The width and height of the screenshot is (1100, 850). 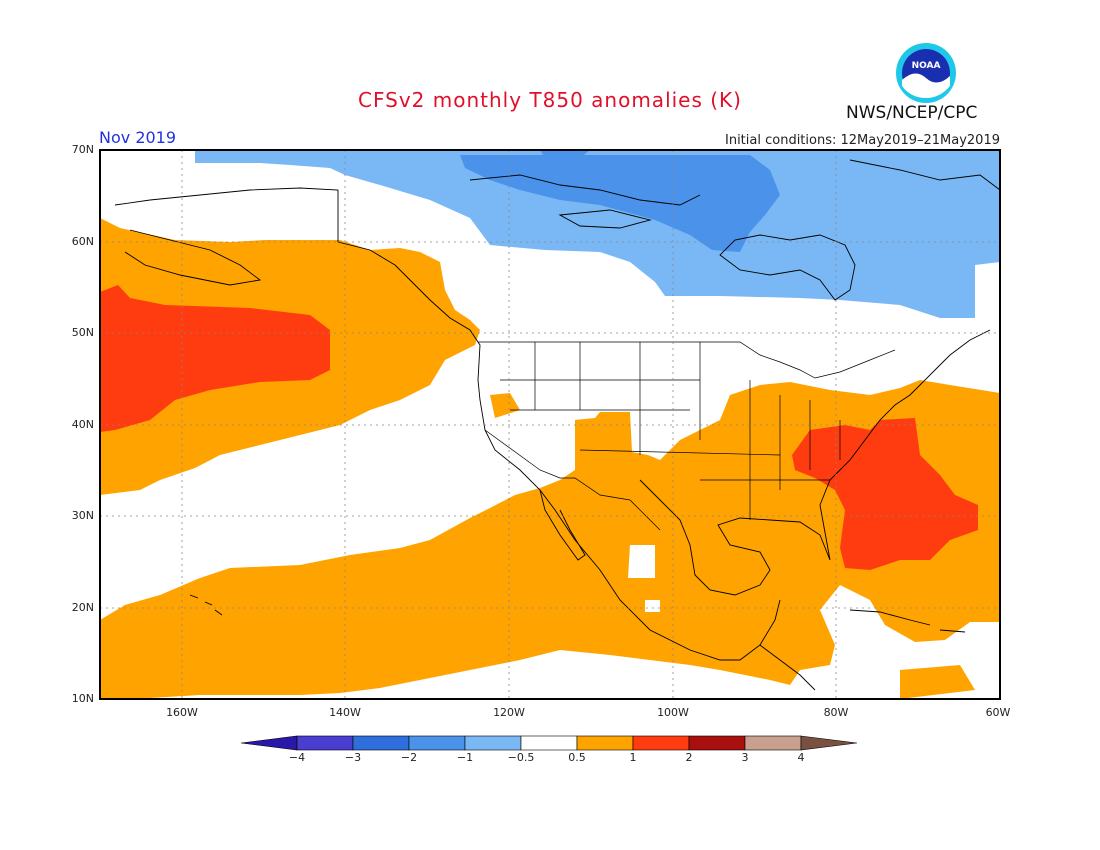 What do you see at coordinates (345, 712) in the screenshot?
I see `lon-label: 140W` at bounding box center [345, 712].